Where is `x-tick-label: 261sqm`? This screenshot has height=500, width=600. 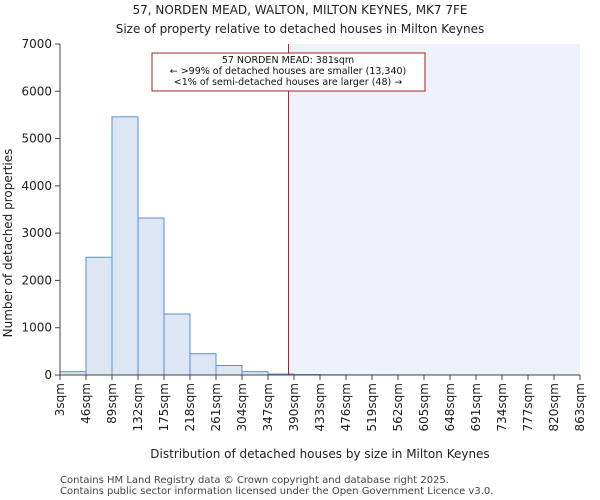 x-tick-label: 261sqm is located at coordinates (216, 407).